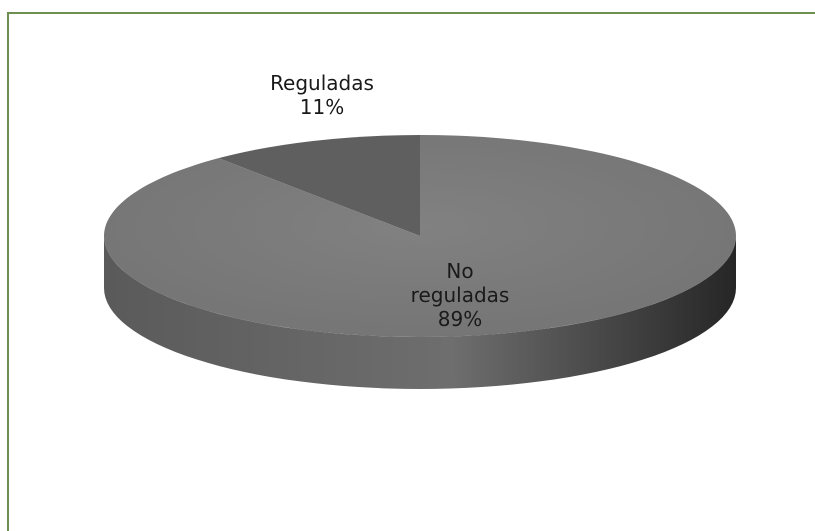 The image size is (815, 531). What do you see at coordinates (460, 319) in the screenshot?
I see `label-no-reguladas-percent: 89%` at bounding box center [460, 319].